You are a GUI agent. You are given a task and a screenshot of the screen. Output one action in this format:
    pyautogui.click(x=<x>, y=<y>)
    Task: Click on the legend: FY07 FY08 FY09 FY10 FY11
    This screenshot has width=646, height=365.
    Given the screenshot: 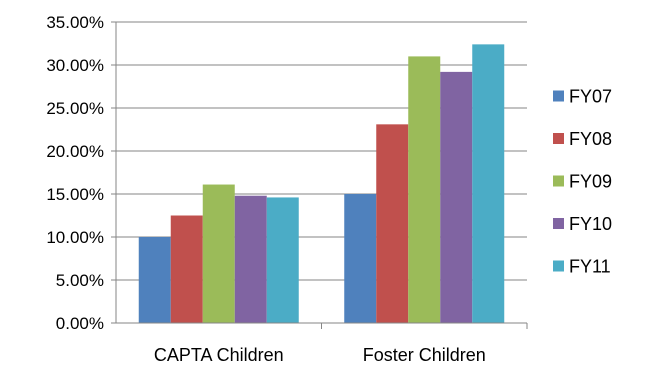 What is the action you would take?
    pyautogui.click(x=582, y=182)
    